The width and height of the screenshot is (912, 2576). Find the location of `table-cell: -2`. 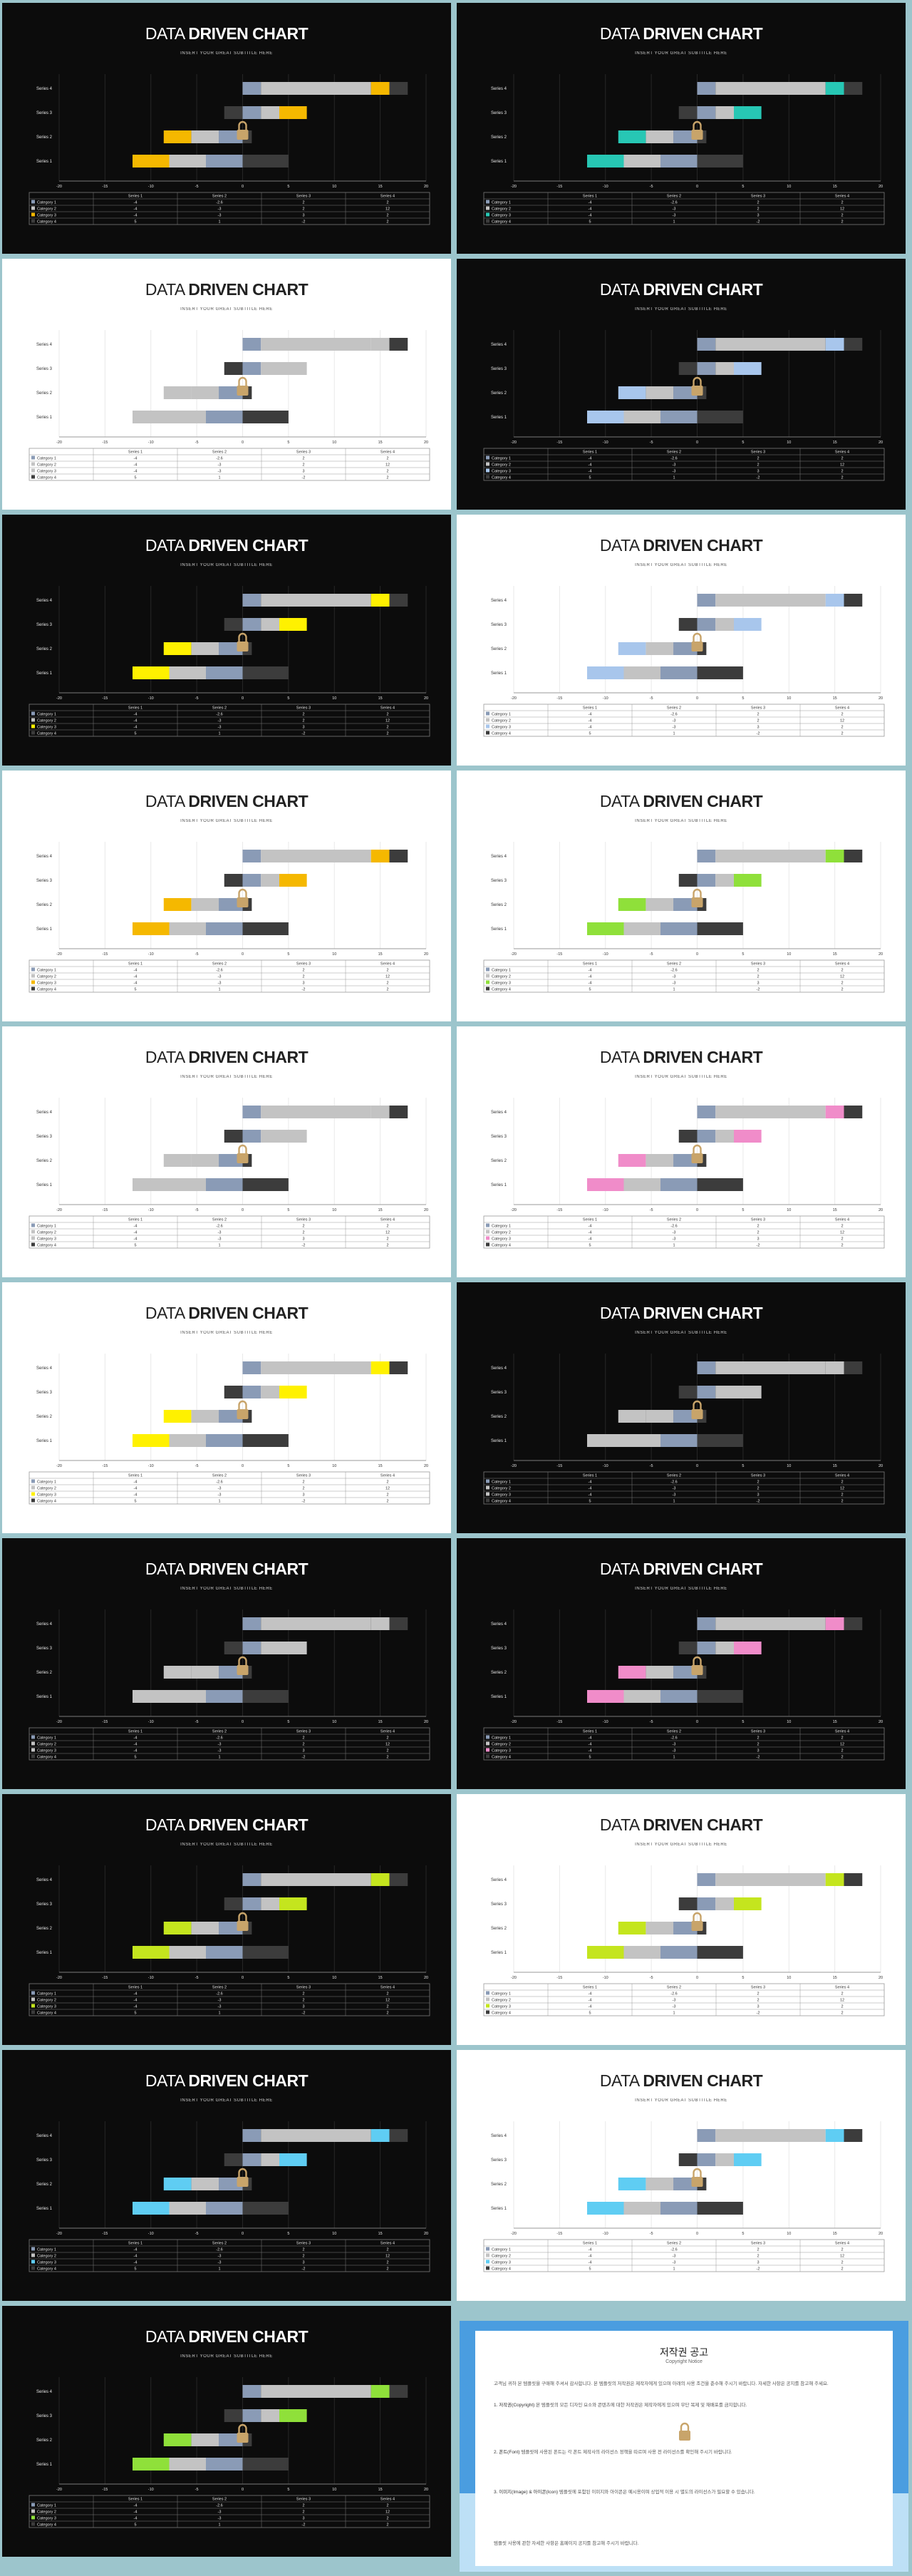

table-cell: -2 is located at coordinates (304, 990).